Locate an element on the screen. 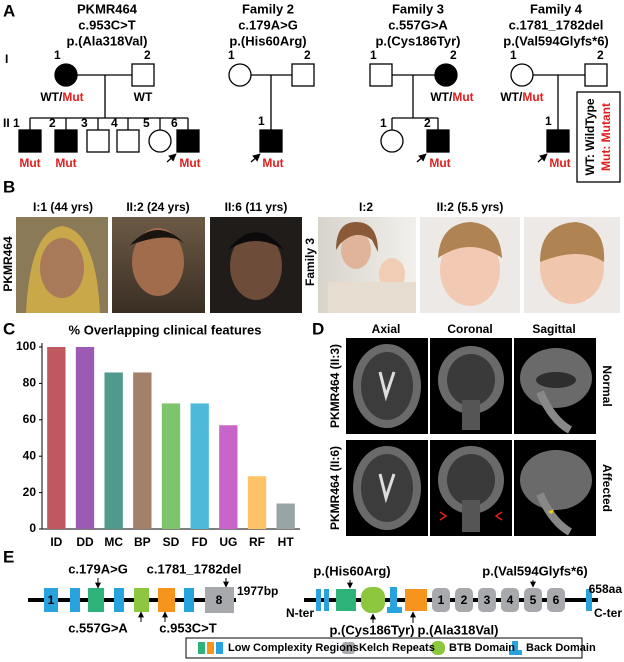 This screenshot has height=662, width=624. pedigree-legend-shape is located at coordinates (598, 137).